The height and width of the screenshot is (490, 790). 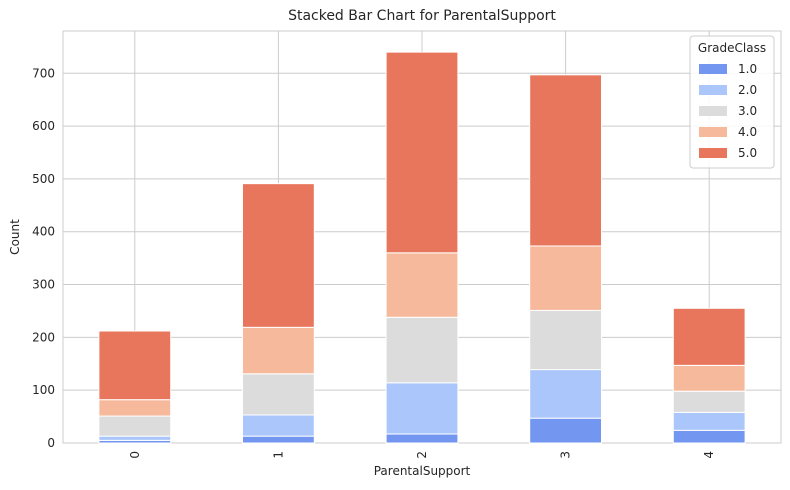 I want to click on y-tick-label: 600, so click(x=43, y=126).